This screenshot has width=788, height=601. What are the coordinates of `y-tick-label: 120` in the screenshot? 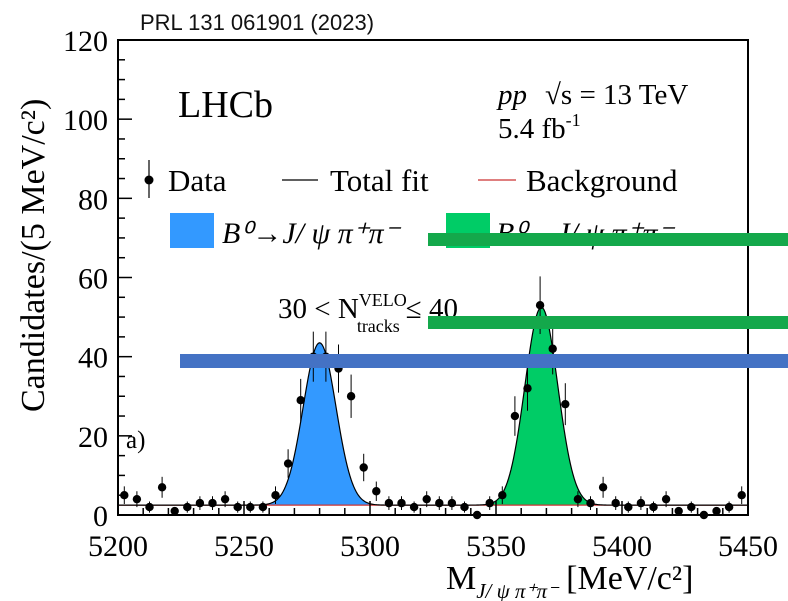 It's located at (85, 41).